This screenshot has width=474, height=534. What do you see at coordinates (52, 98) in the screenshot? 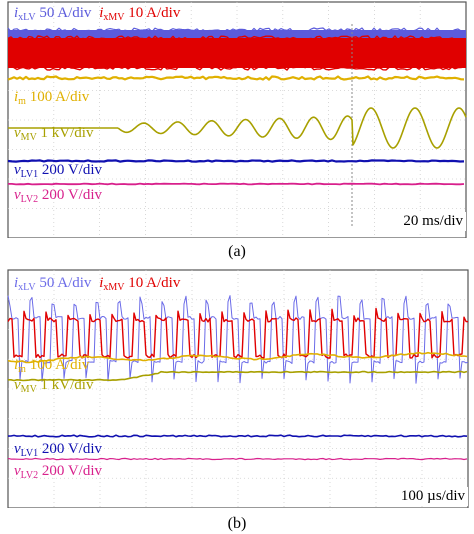
I see `label-i-m-a: im 100 A/div` at bounding box center [52, 98].